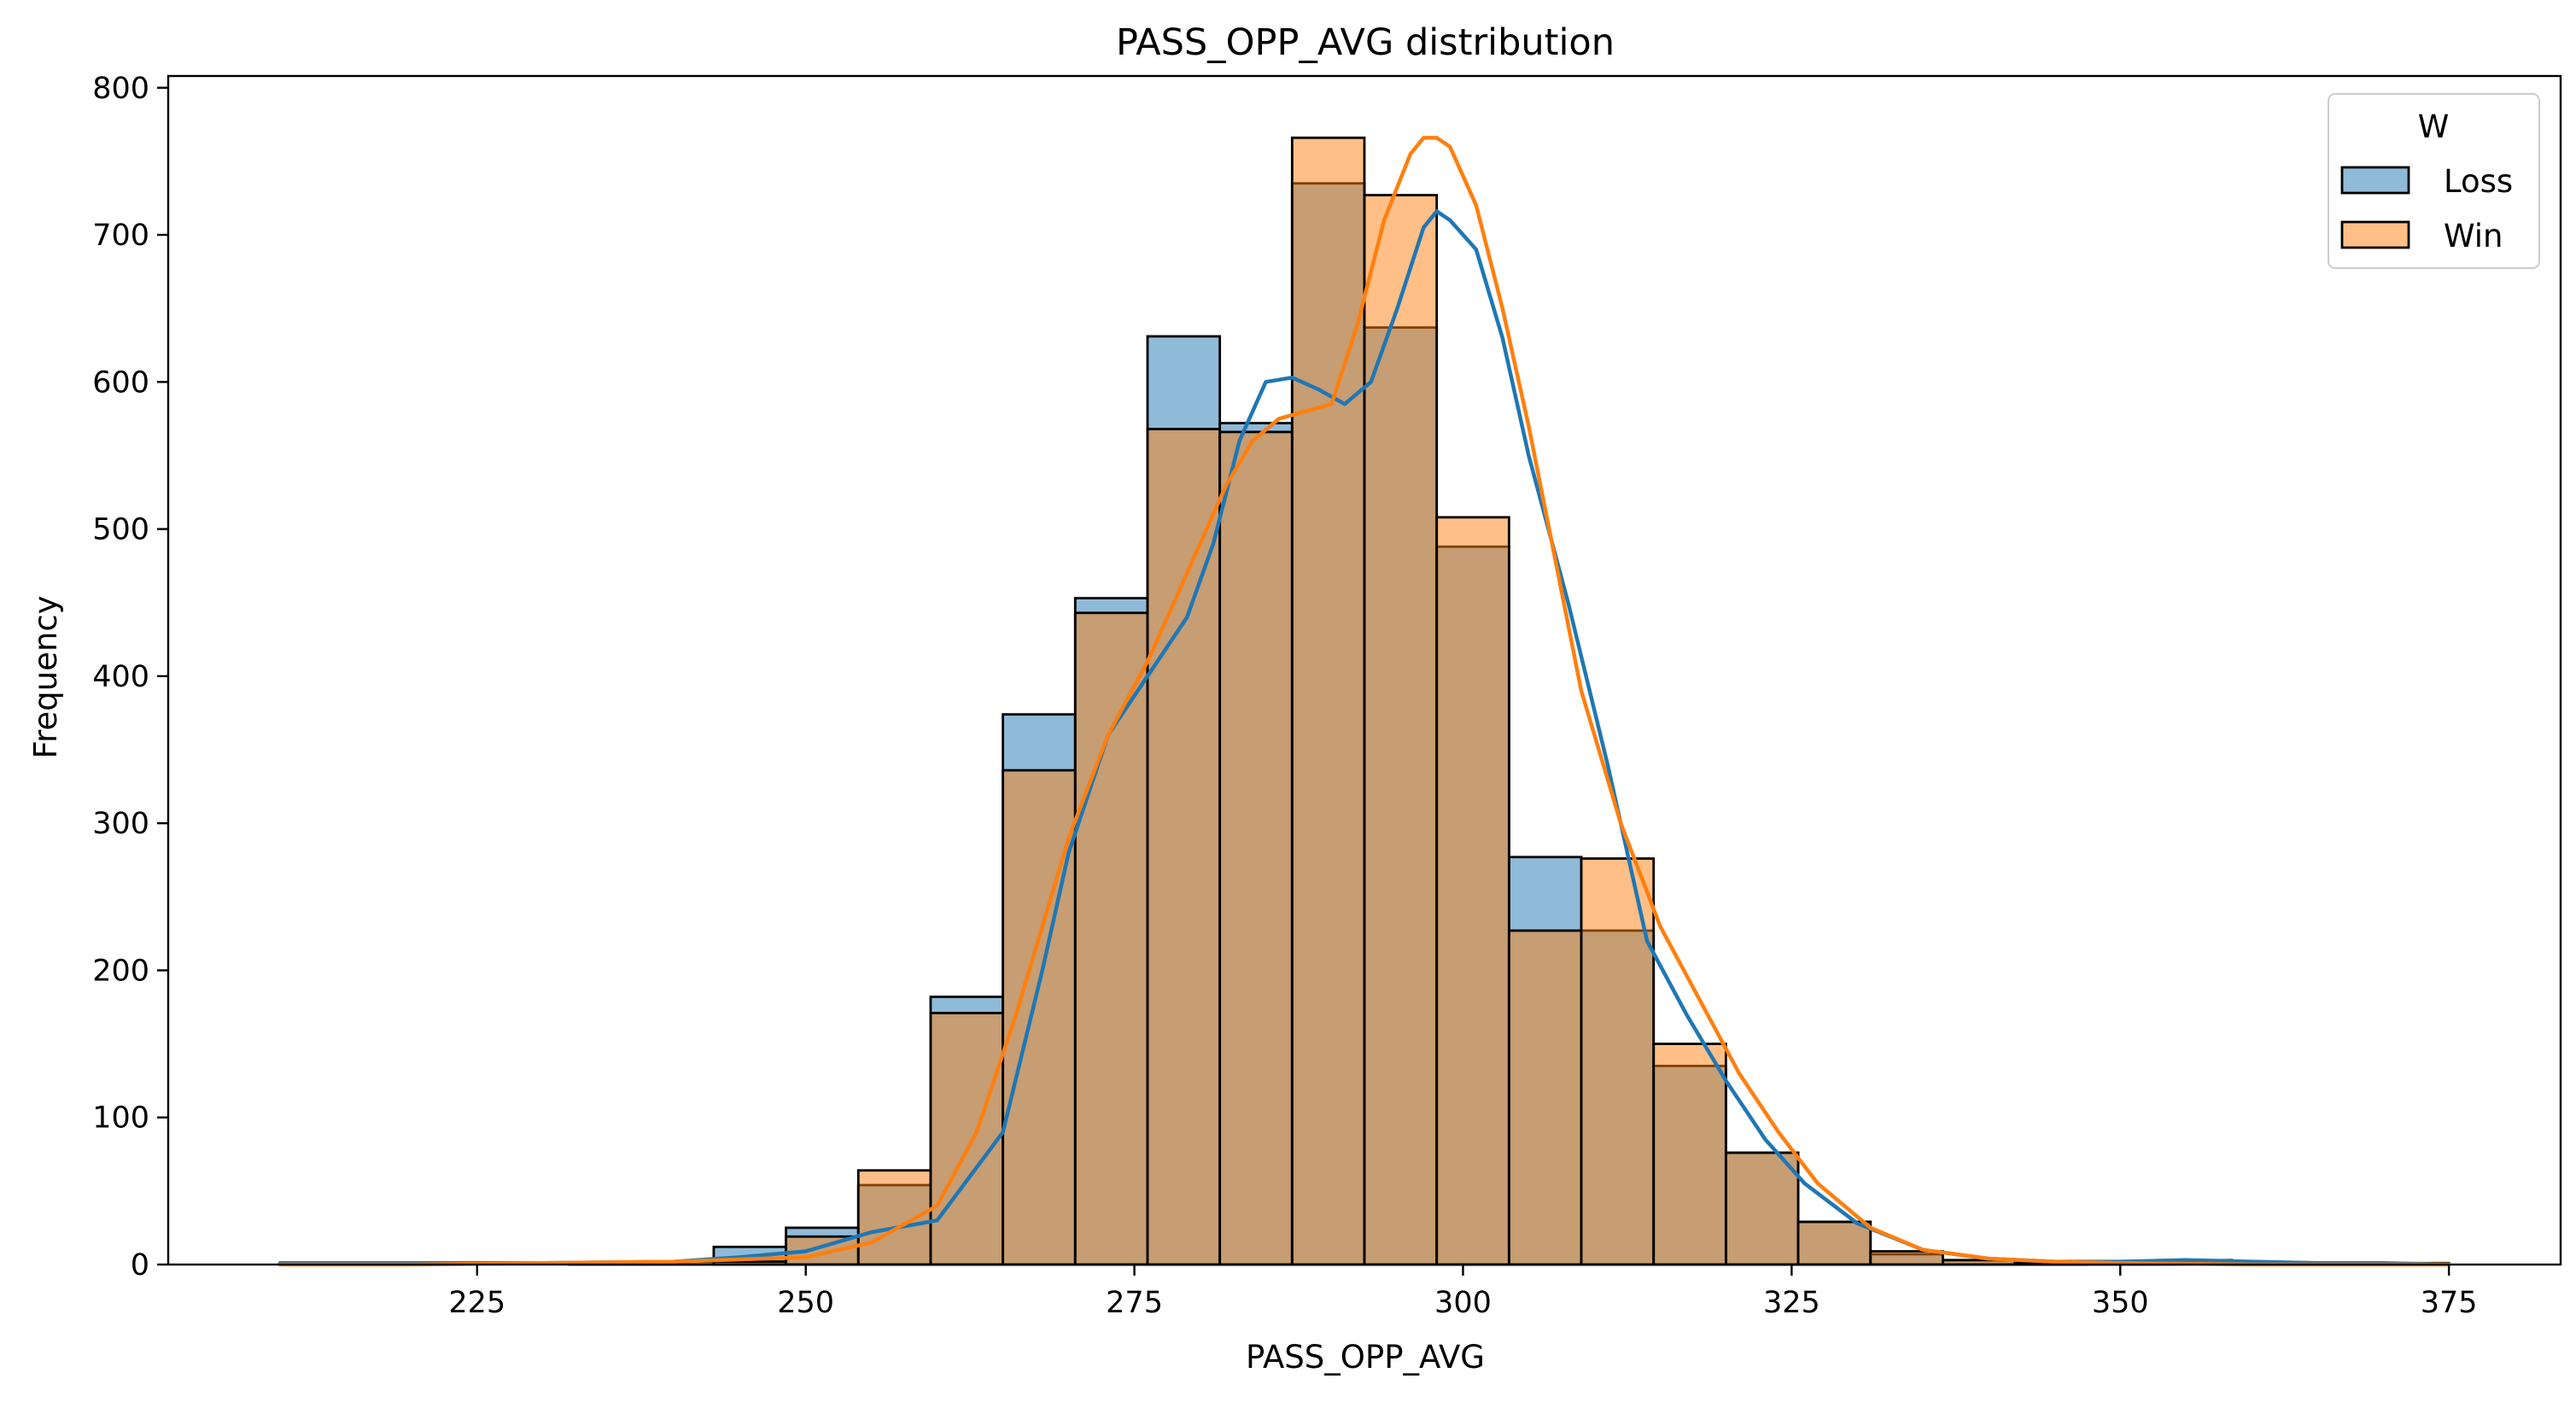  I want to click on y-tick-label: 100, so click(120, 1119).